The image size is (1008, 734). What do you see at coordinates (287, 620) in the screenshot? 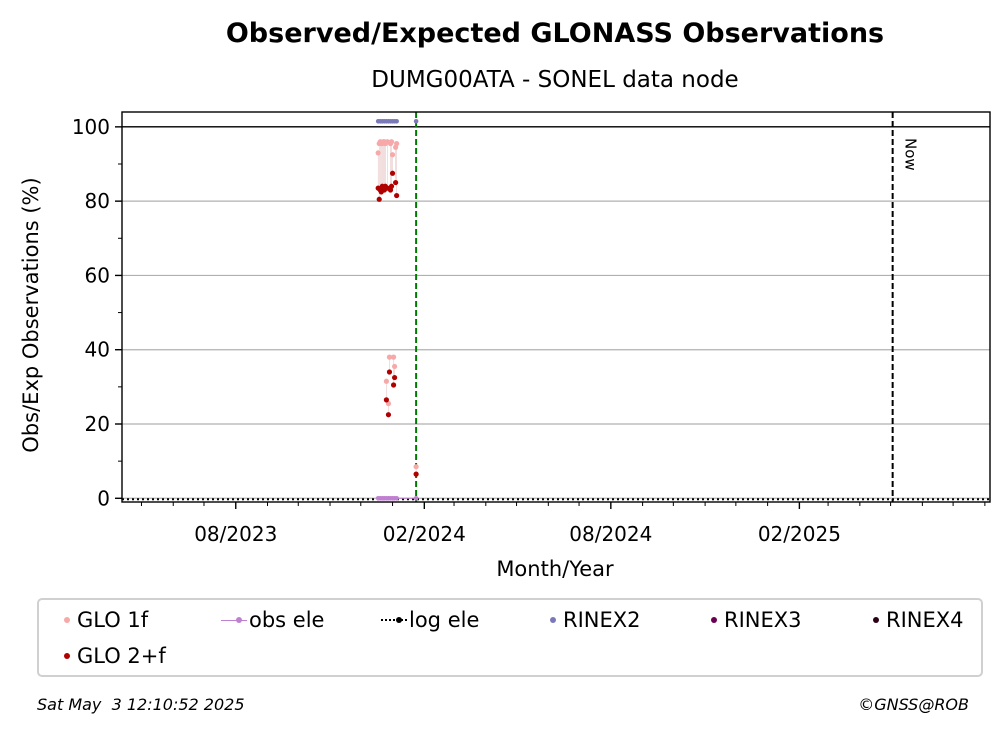
I see `legend-label-obs-ele: obs ele` at bounding box center [287, 620].